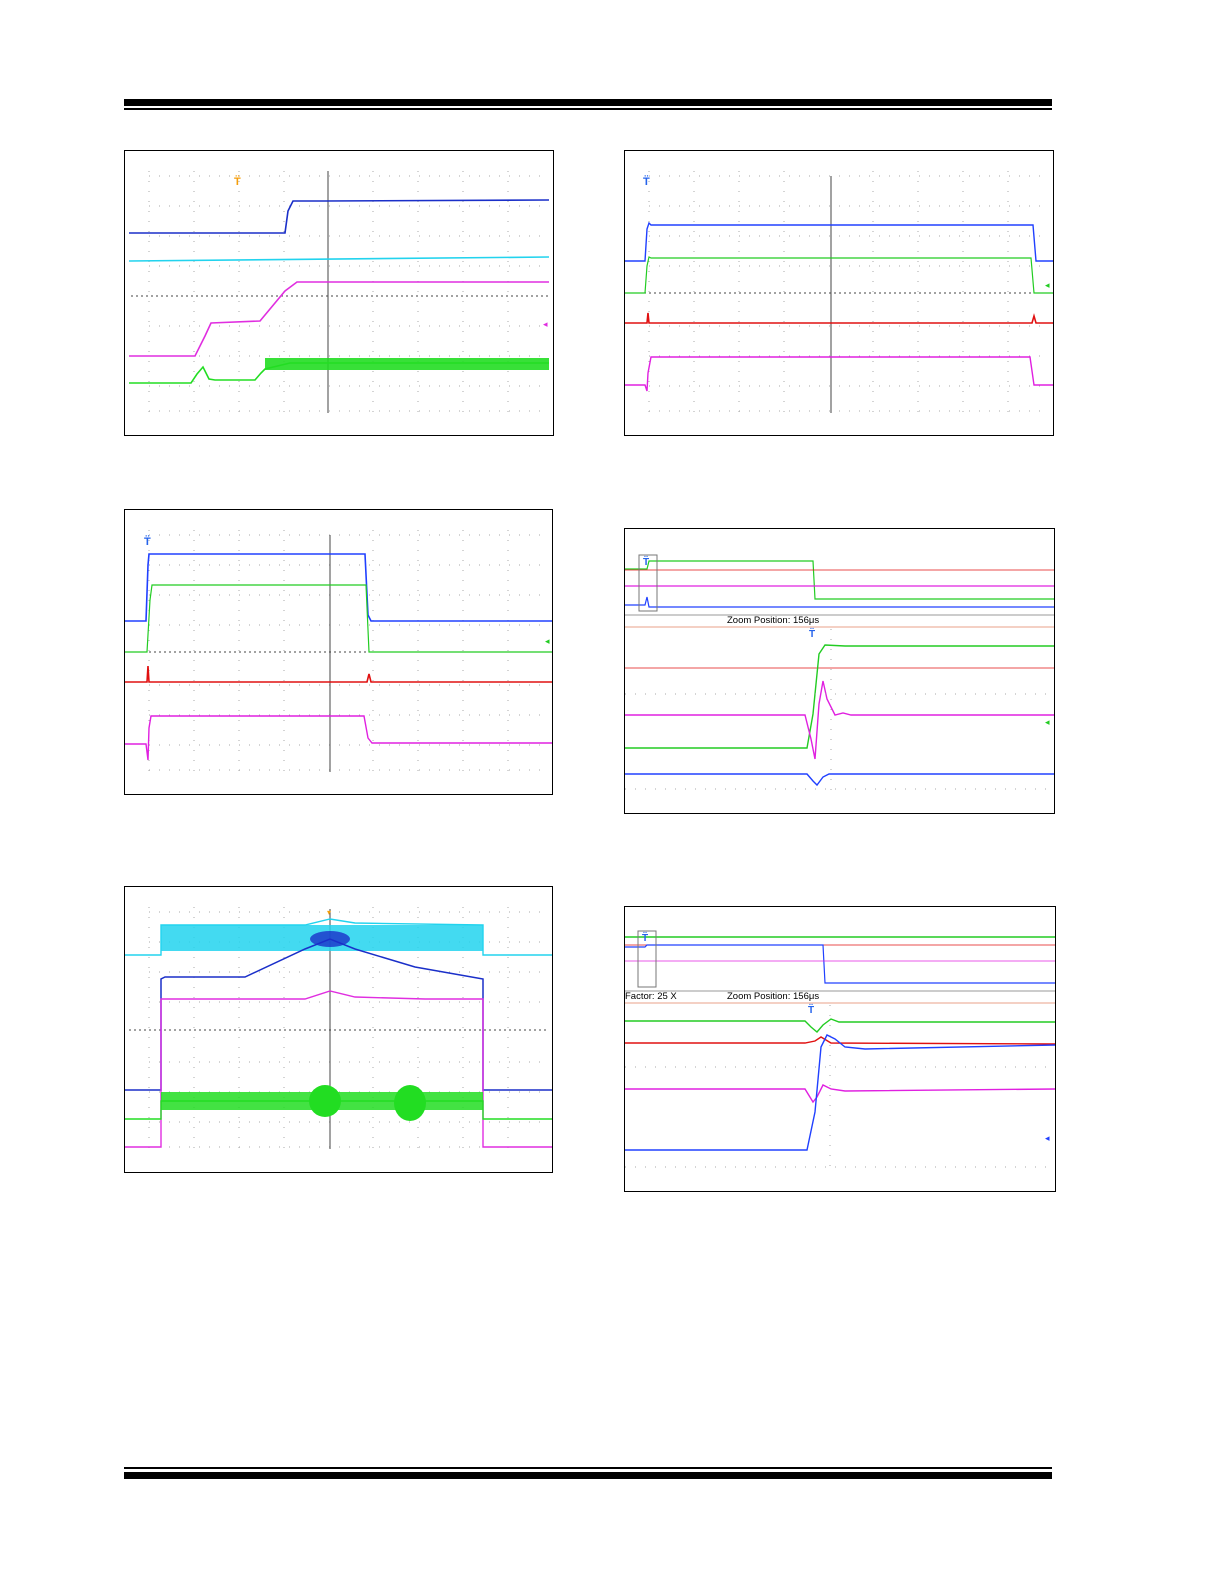 This screenshot has width=1224, height=1584. I want to click on scope-3-svg: T̈ ◂, so click(338, 651).